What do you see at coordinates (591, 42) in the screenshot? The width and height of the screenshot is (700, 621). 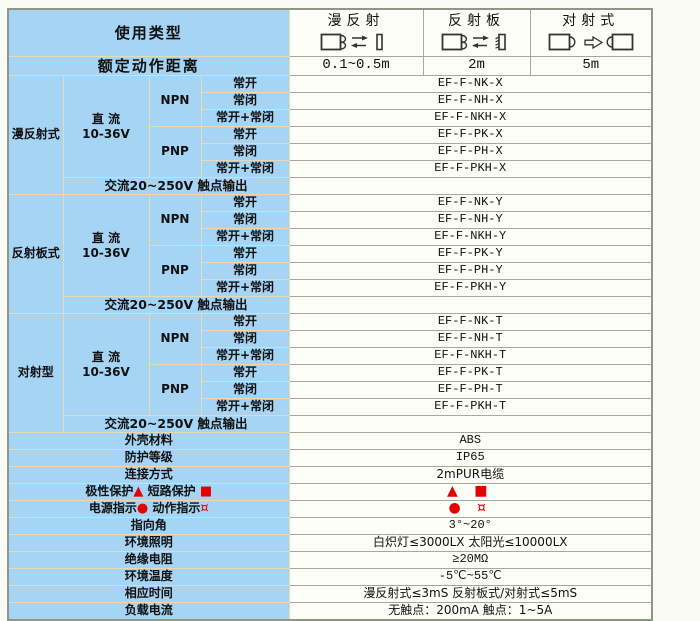 I see `through-beam-icon` at bounding box center [591, 42].